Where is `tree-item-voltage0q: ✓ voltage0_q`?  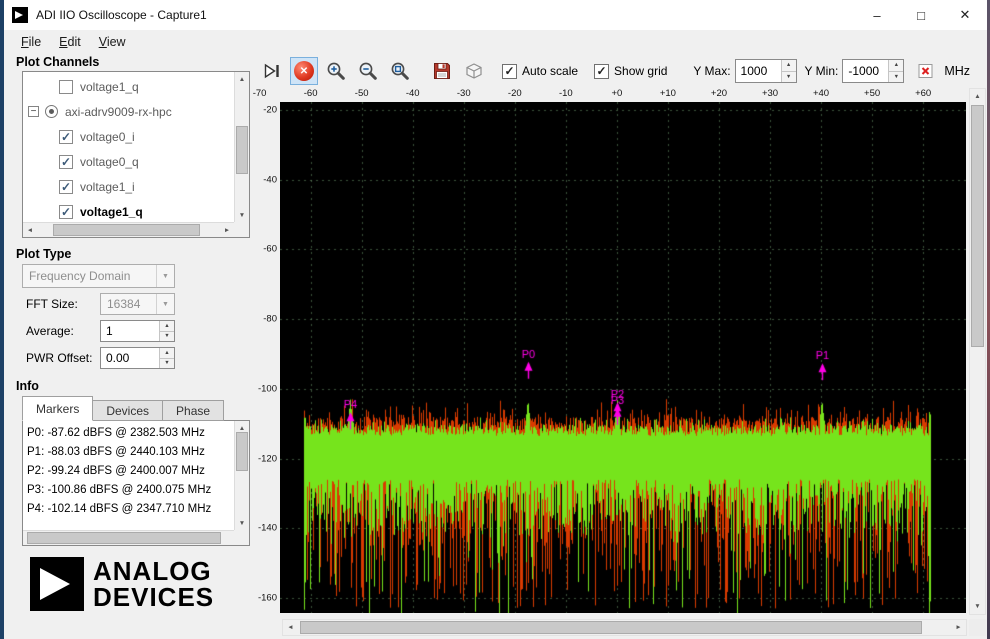 tree-item-voltage0q: ✓ voltage0_q is located at coordinates (99, 161).